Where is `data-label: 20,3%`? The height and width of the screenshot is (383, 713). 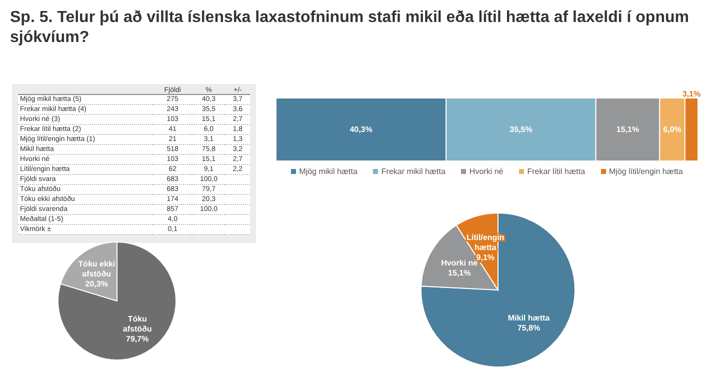
data-label: 20,3% is located at coordinates (96, 284).